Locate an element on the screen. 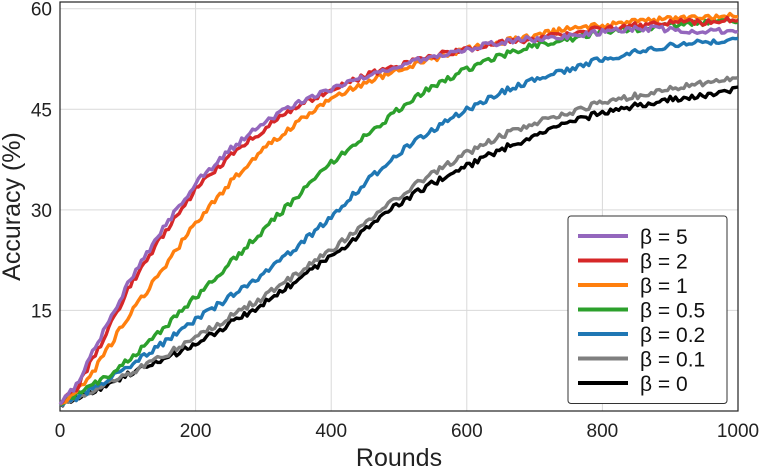 This screenshot has width=764, height=472. y-tick-label: 45 is located at coordinates (41, 110).